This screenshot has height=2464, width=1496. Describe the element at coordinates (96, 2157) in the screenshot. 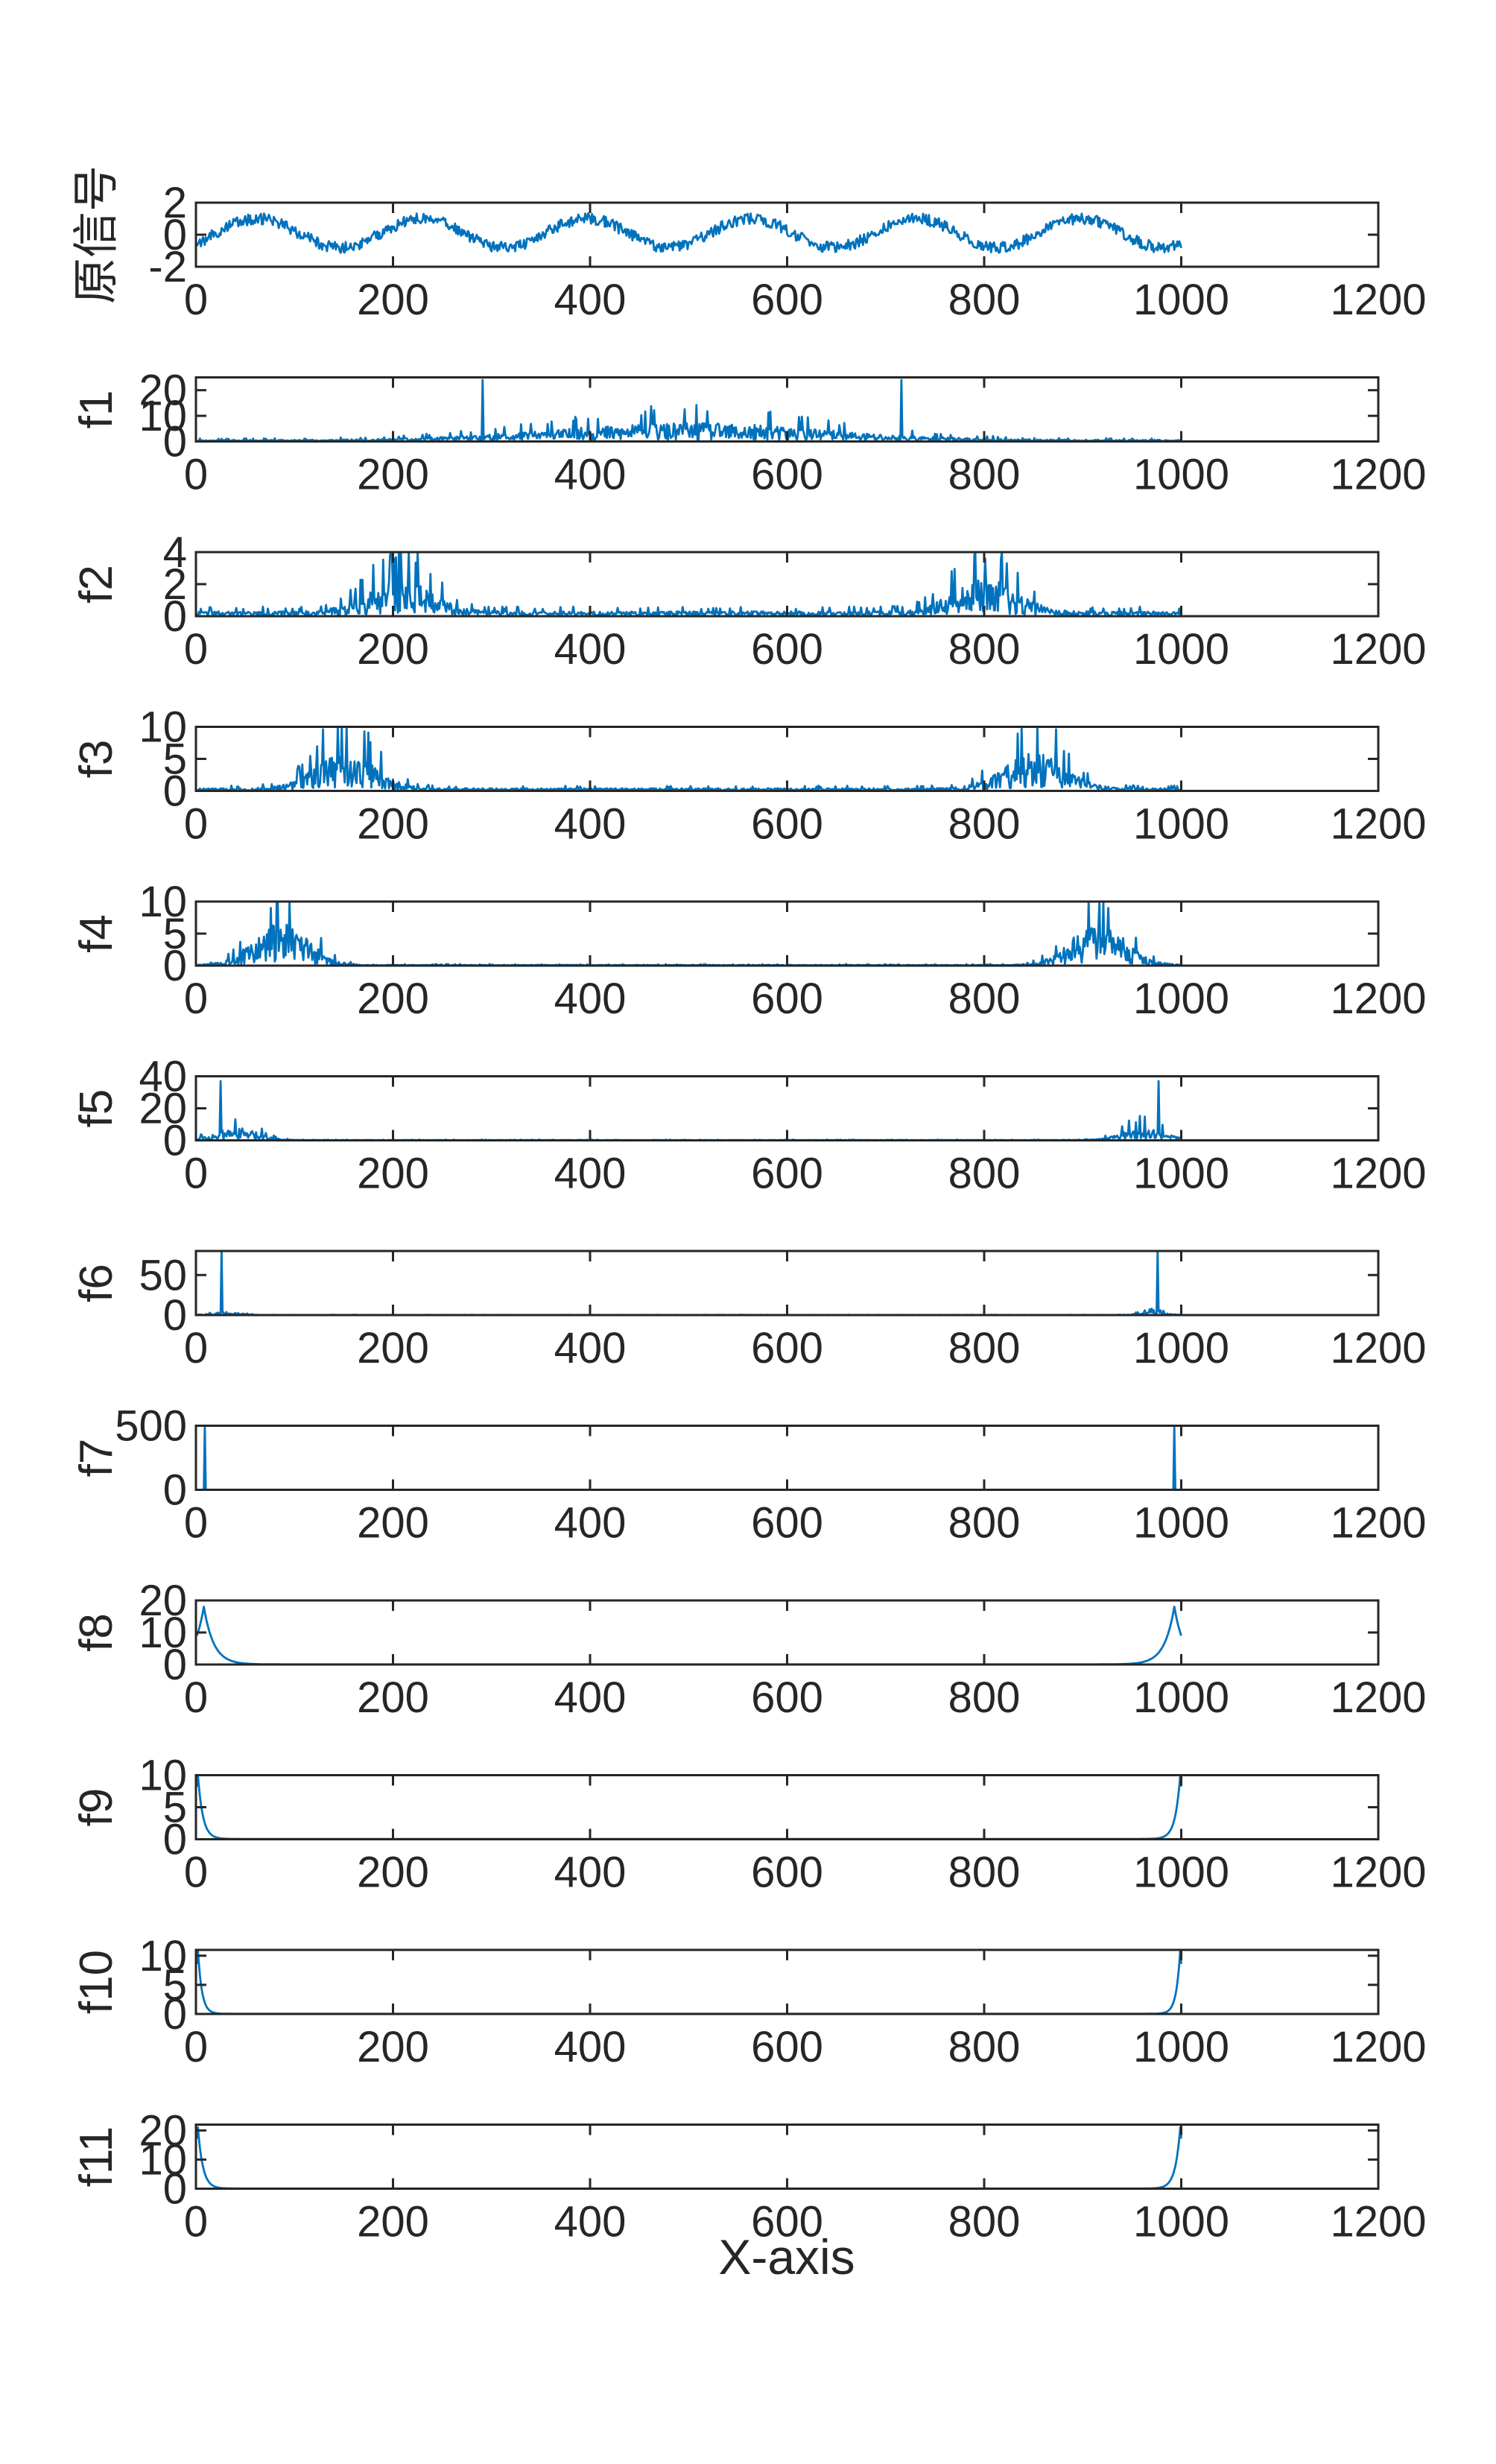

I see `y-axis-label: f11` at that location.